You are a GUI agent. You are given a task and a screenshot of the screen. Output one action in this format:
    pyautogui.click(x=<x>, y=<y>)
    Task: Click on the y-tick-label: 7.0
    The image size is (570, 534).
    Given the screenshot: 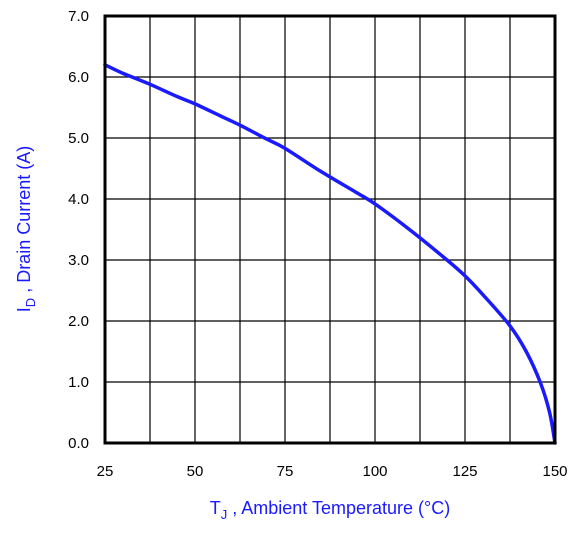 What is the action you would take?
    pyautogui.click(x=78, y=16)
    